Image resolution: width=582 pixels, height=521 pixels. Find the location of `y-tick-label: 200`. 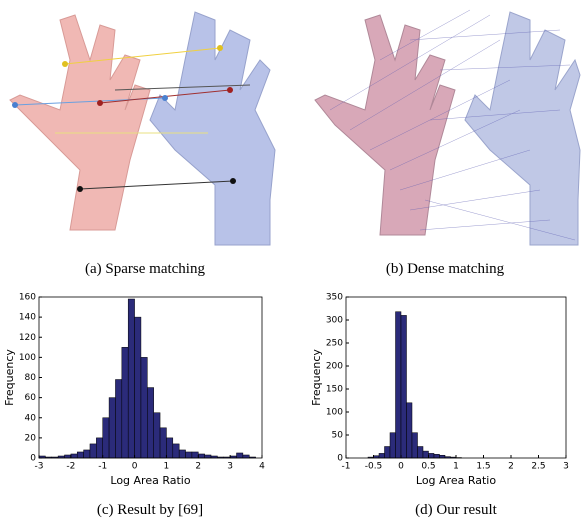

y-tick-label: 200 is located at coordinates (334, 367).